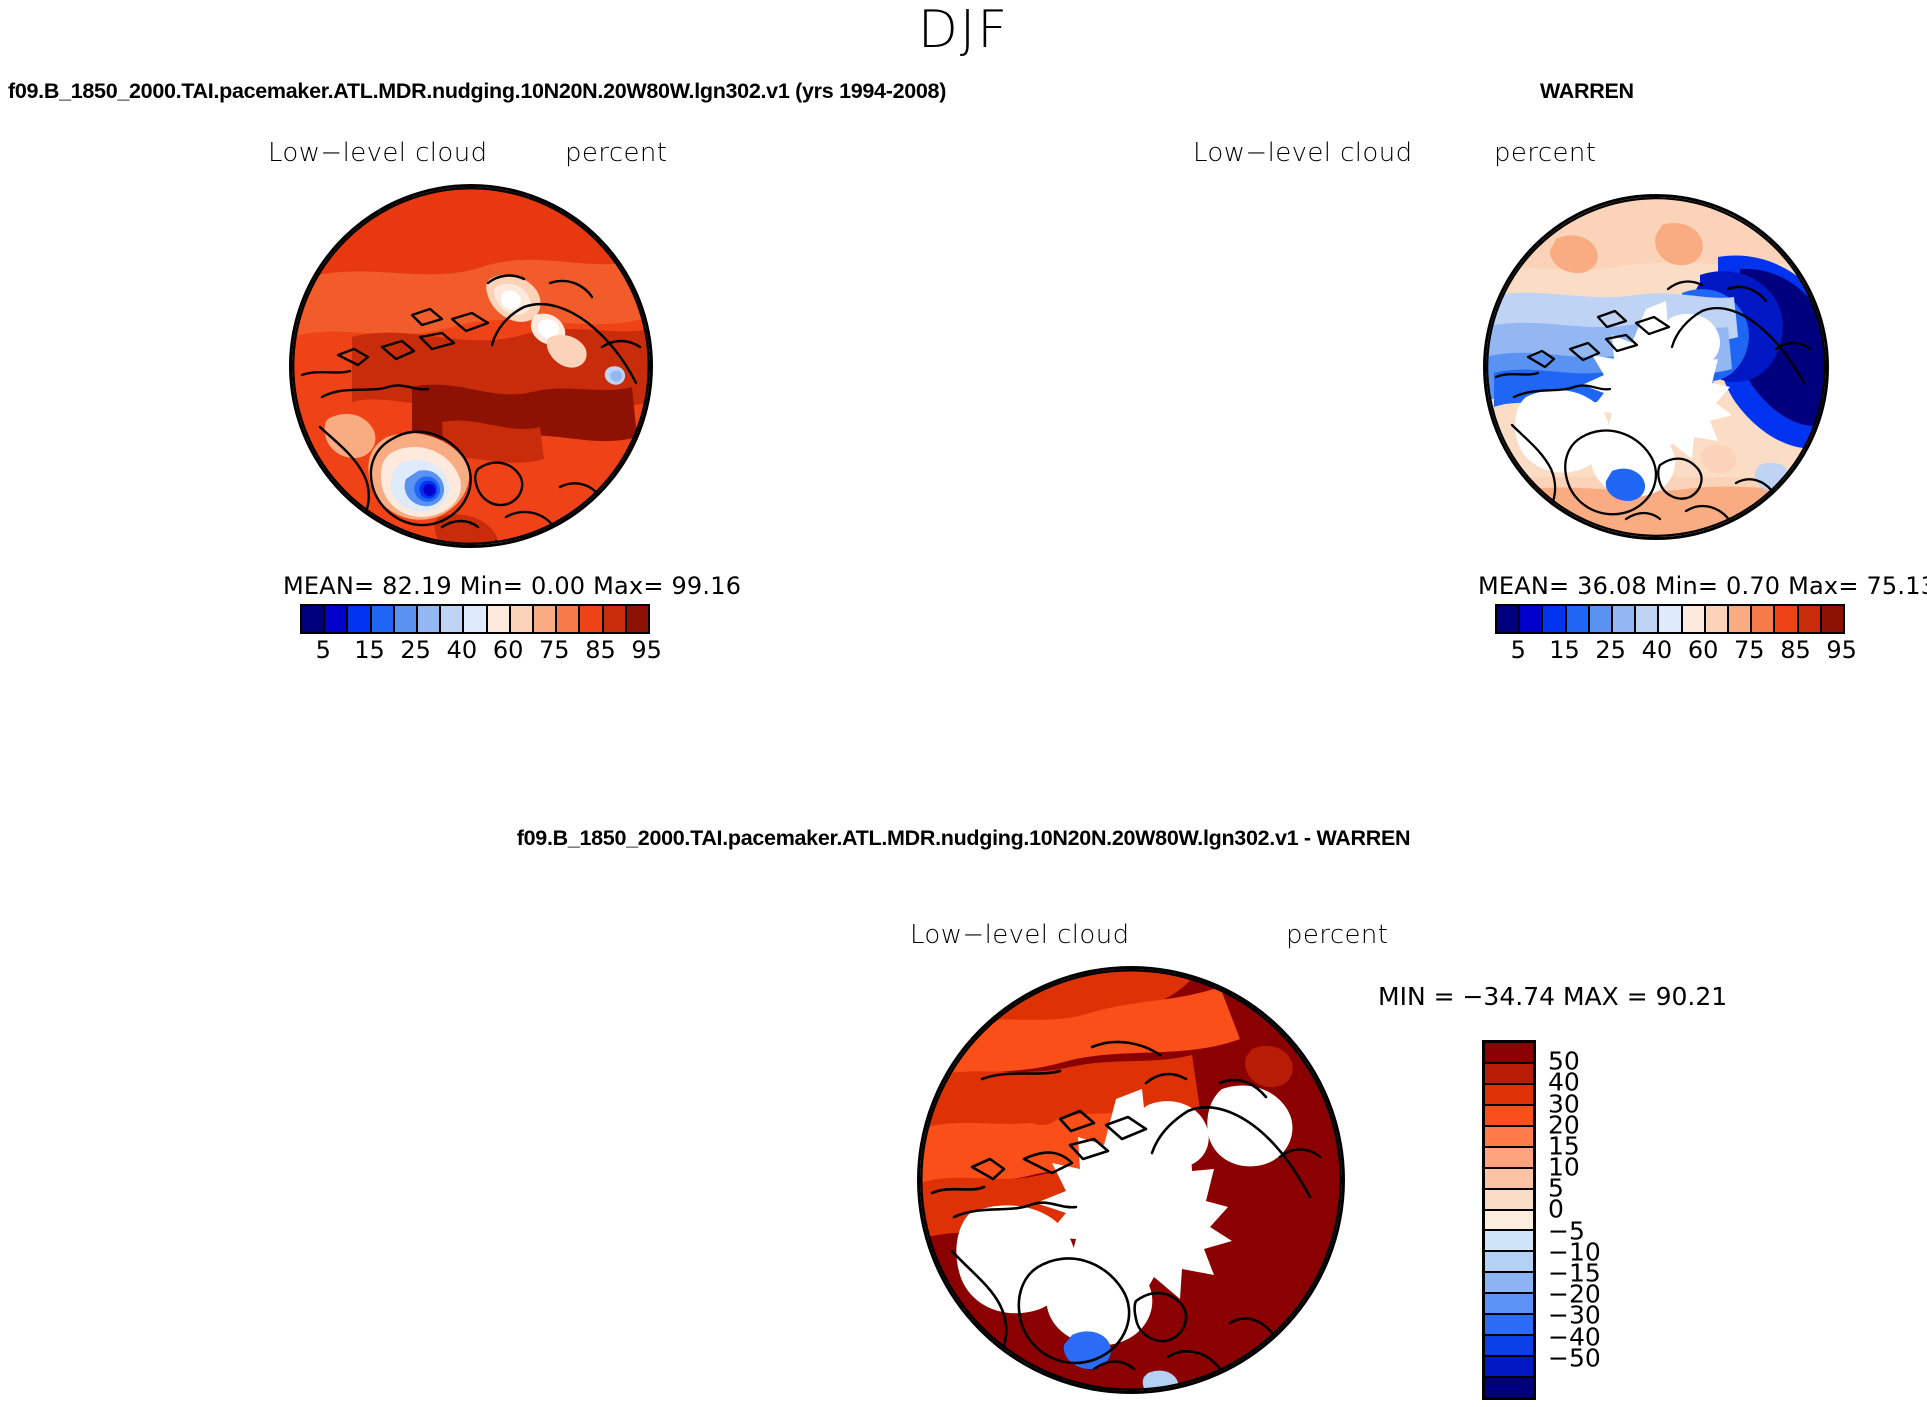 The image size is (1927, 1407). I want to click on colorbar-tick: 30, so click(1564, 1103).